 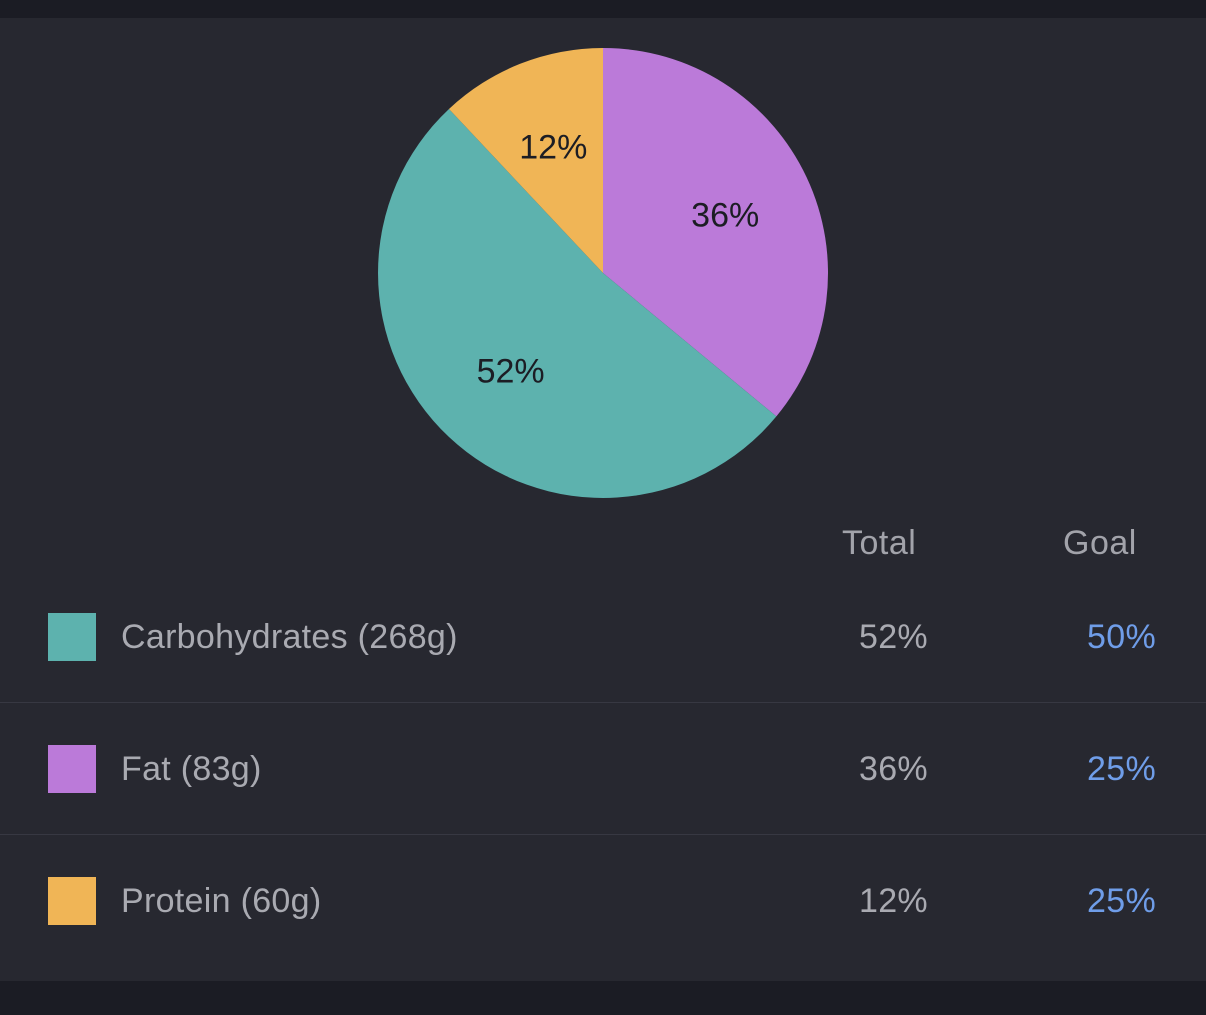 I want to click on pie-slice-label-0: 36%, so click(x=725, y=216).